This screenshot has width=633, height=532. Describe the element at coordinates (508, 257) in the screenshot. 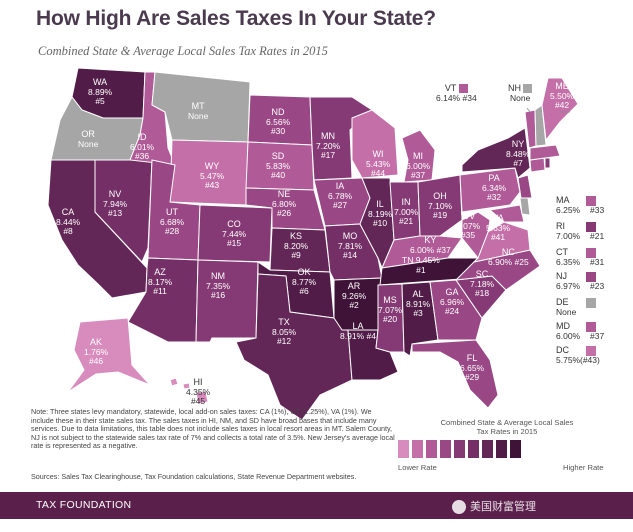

I see `label-NC: NC 6.90% #25` at that location.